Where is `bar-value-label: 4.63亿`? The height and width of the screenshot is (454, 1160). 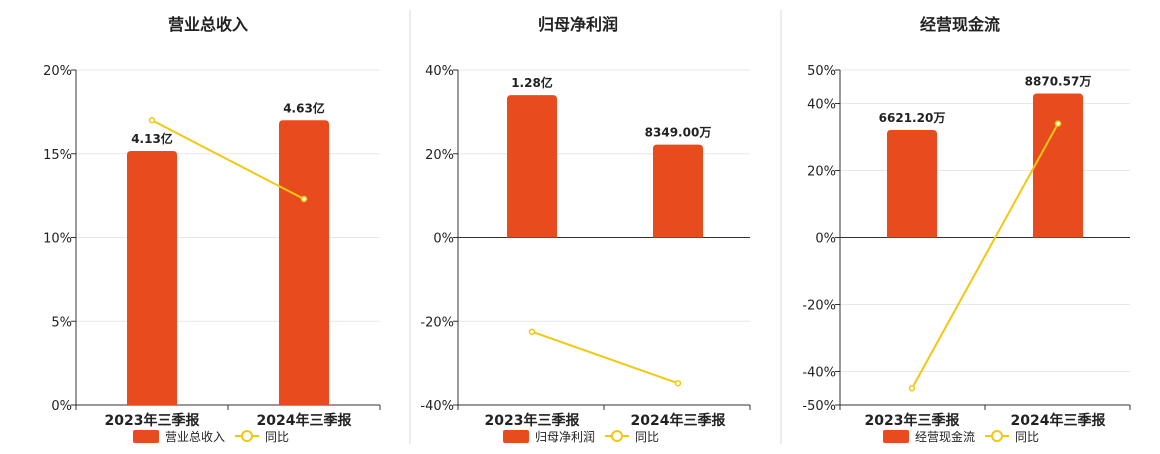
bar-value-label: 4.63亿 is located at coordinates (304, 107).